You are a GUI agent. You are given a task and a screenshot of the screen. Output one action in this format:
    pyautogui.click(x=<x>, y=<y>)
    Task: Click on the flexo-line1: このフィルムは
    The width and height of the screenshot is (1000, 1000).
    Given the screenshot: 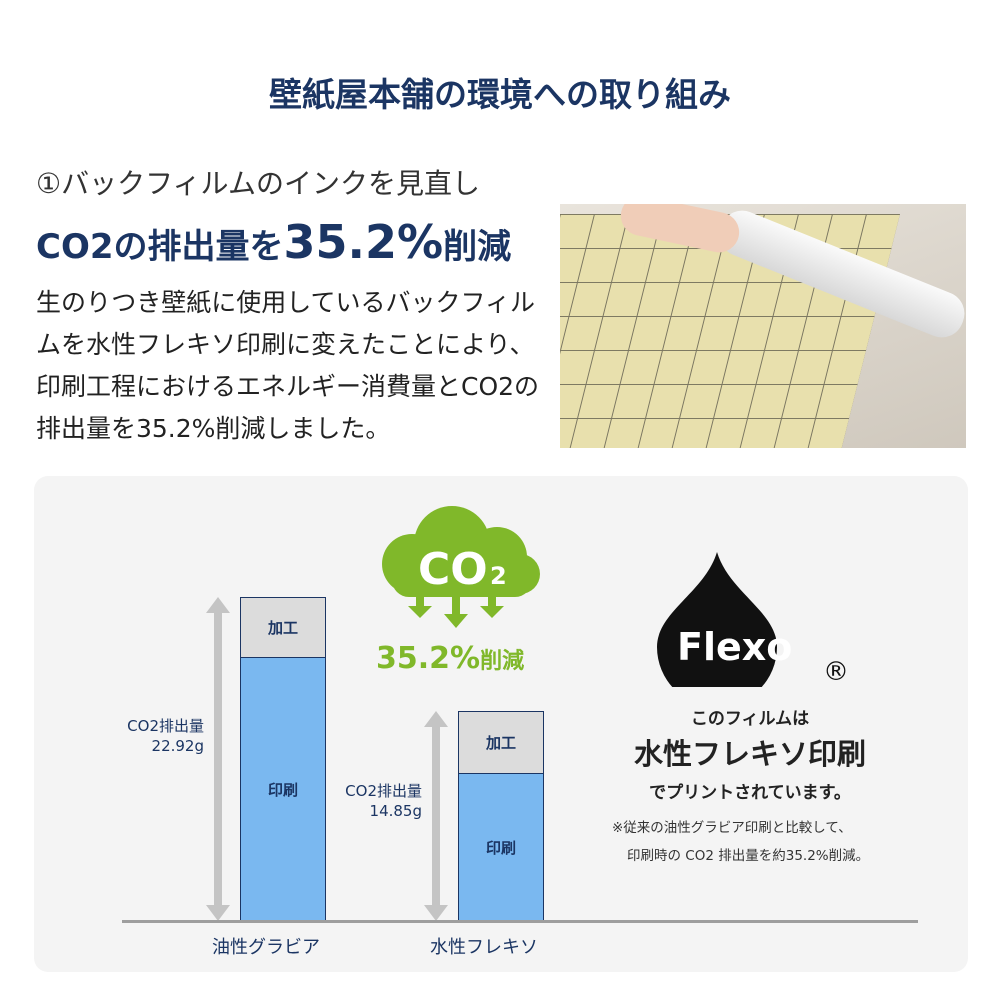 What is the action you would take?
    pyautogui.click(x=750, y=719)
    